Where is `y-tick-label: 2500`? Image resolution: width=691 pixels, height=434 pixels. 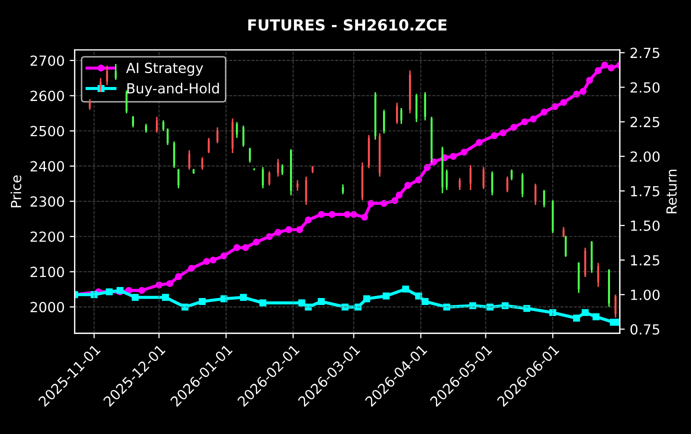 y-tick-label: 2500 is located at coordinates (47, 131).